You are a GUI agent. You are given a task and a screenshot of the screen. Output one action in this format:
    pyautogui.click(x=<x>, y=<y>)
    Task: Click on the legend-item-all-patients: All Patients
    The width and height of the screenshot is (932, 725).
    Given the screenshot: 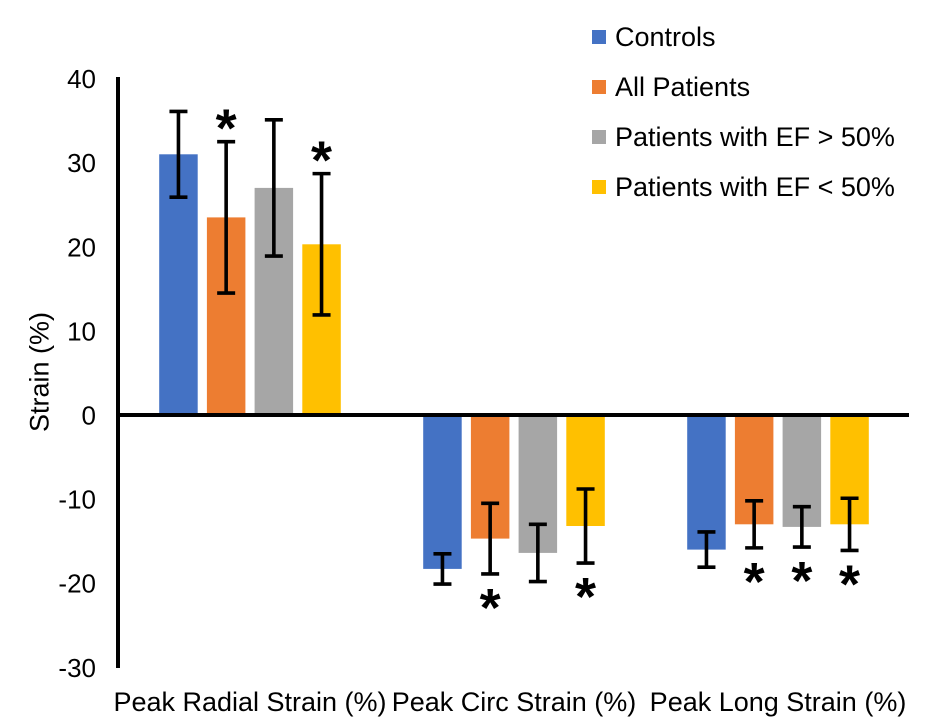 What is the action you would take?
    pyautogui.click(x=743, y=87)
    